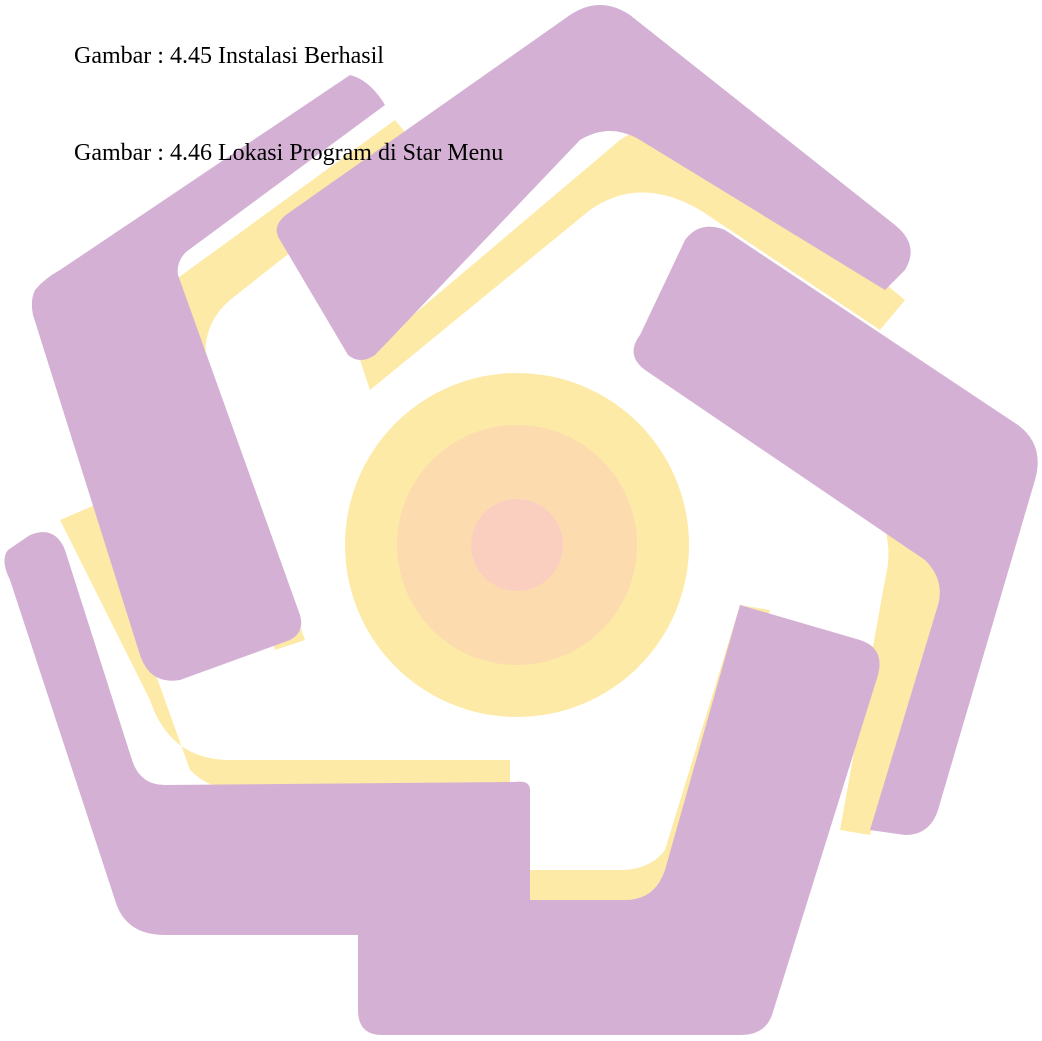 Image resolution: width=1042 pixels, height=1041 pixels. I want to click on watermark-center-circle, so click(517, 545).